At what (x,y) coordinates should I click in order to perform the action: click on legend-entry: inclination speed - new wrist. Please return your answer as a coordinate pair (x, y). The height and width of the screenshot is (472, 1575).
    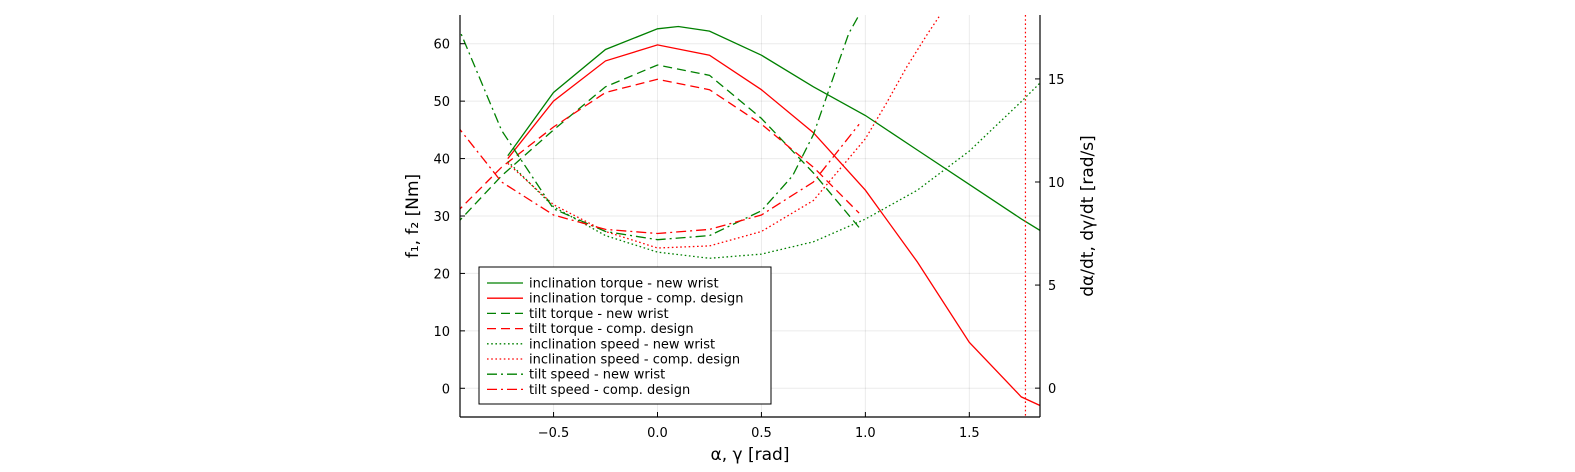
    Looking at the image, I should click on (622, 344).